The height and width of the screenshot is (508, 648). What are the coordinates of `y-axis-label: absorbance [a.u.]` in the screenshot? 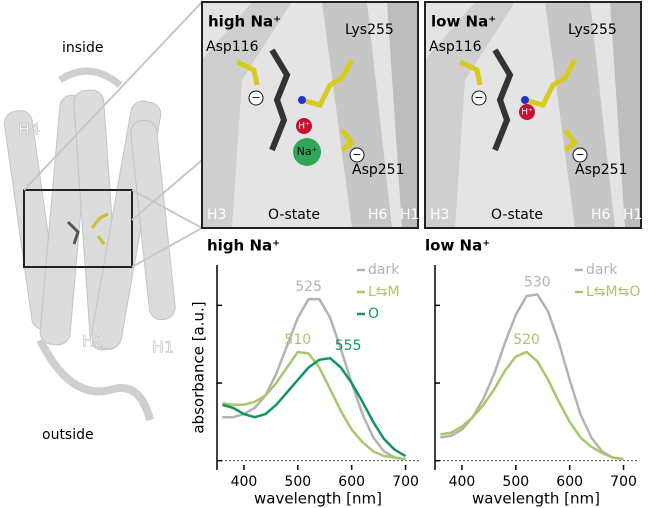 It's located at (199, 367).